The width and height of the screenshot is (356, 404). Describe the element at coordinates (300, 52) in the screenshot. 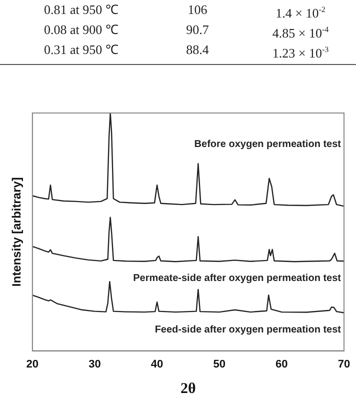

I see `text: 1.23 × 10$^{-3}$` at that location.